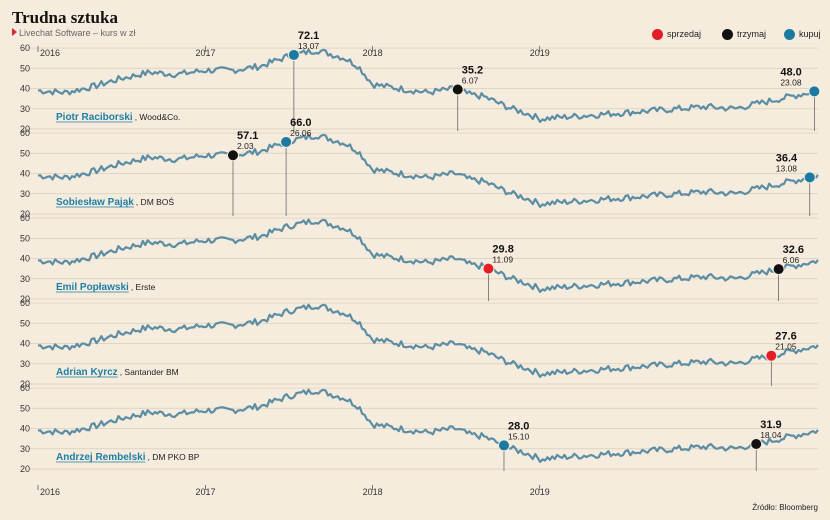 Image resolution: width=830 pixels, height=520 pixels. Describe the element at coordinates (785, 337) in the screenshot. I see `rec-price: 27.6` at that location.